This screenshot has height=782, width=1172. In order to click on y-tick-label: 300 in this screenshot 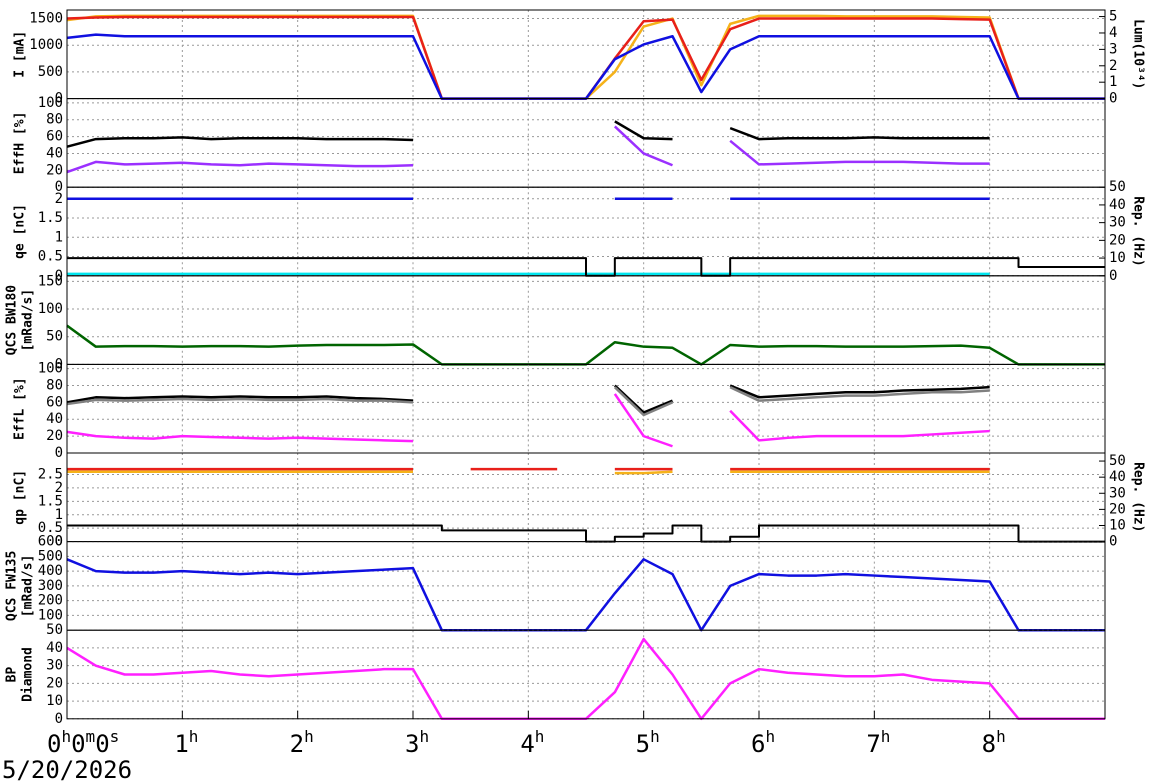, I will do `click(50, 586)`.